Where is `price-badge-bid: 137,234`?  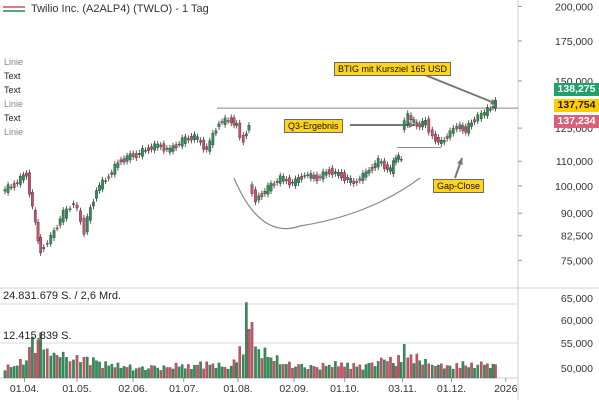 price-badge-bid: 137,234 is located at coordinates (576, 121).